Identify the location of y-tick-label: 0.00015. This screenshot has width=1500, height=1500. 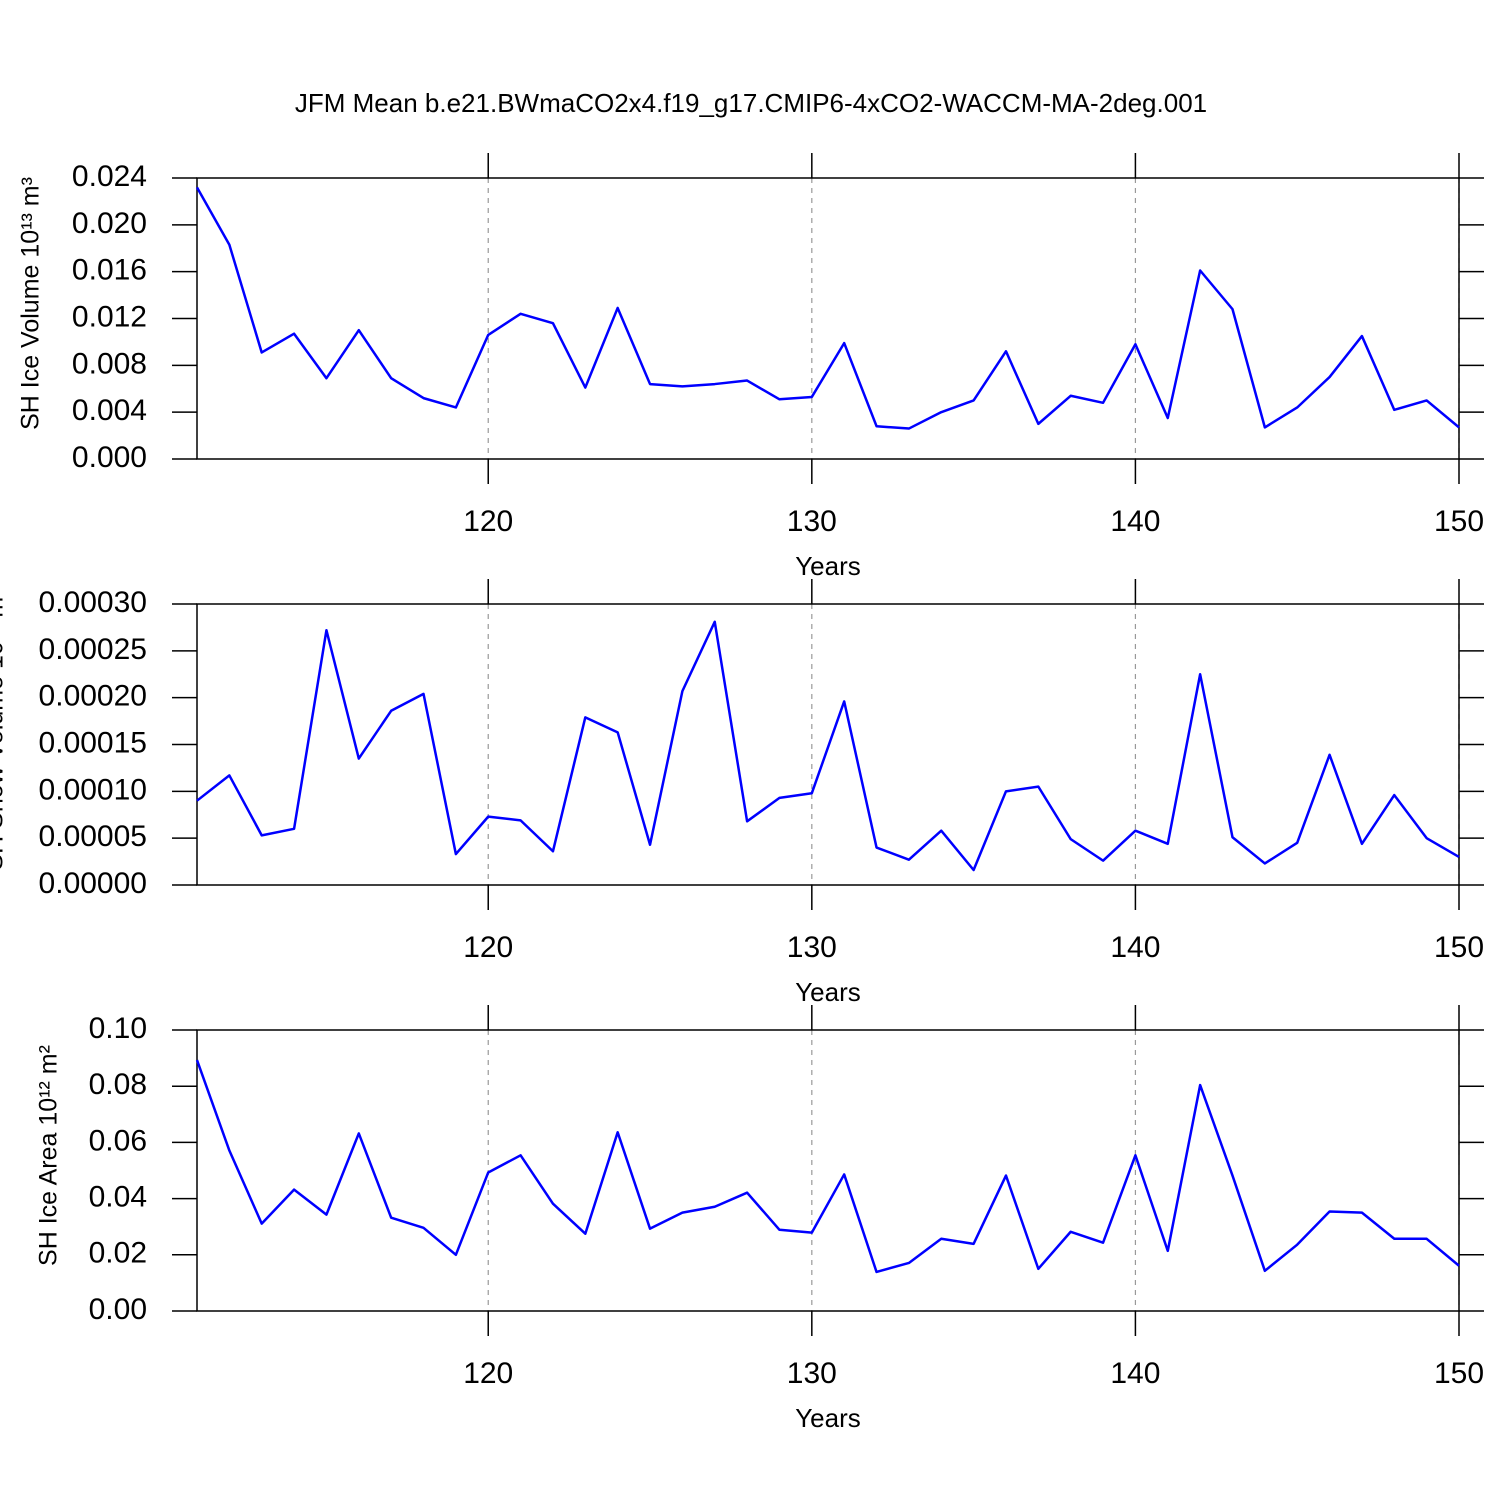
(93, 742).